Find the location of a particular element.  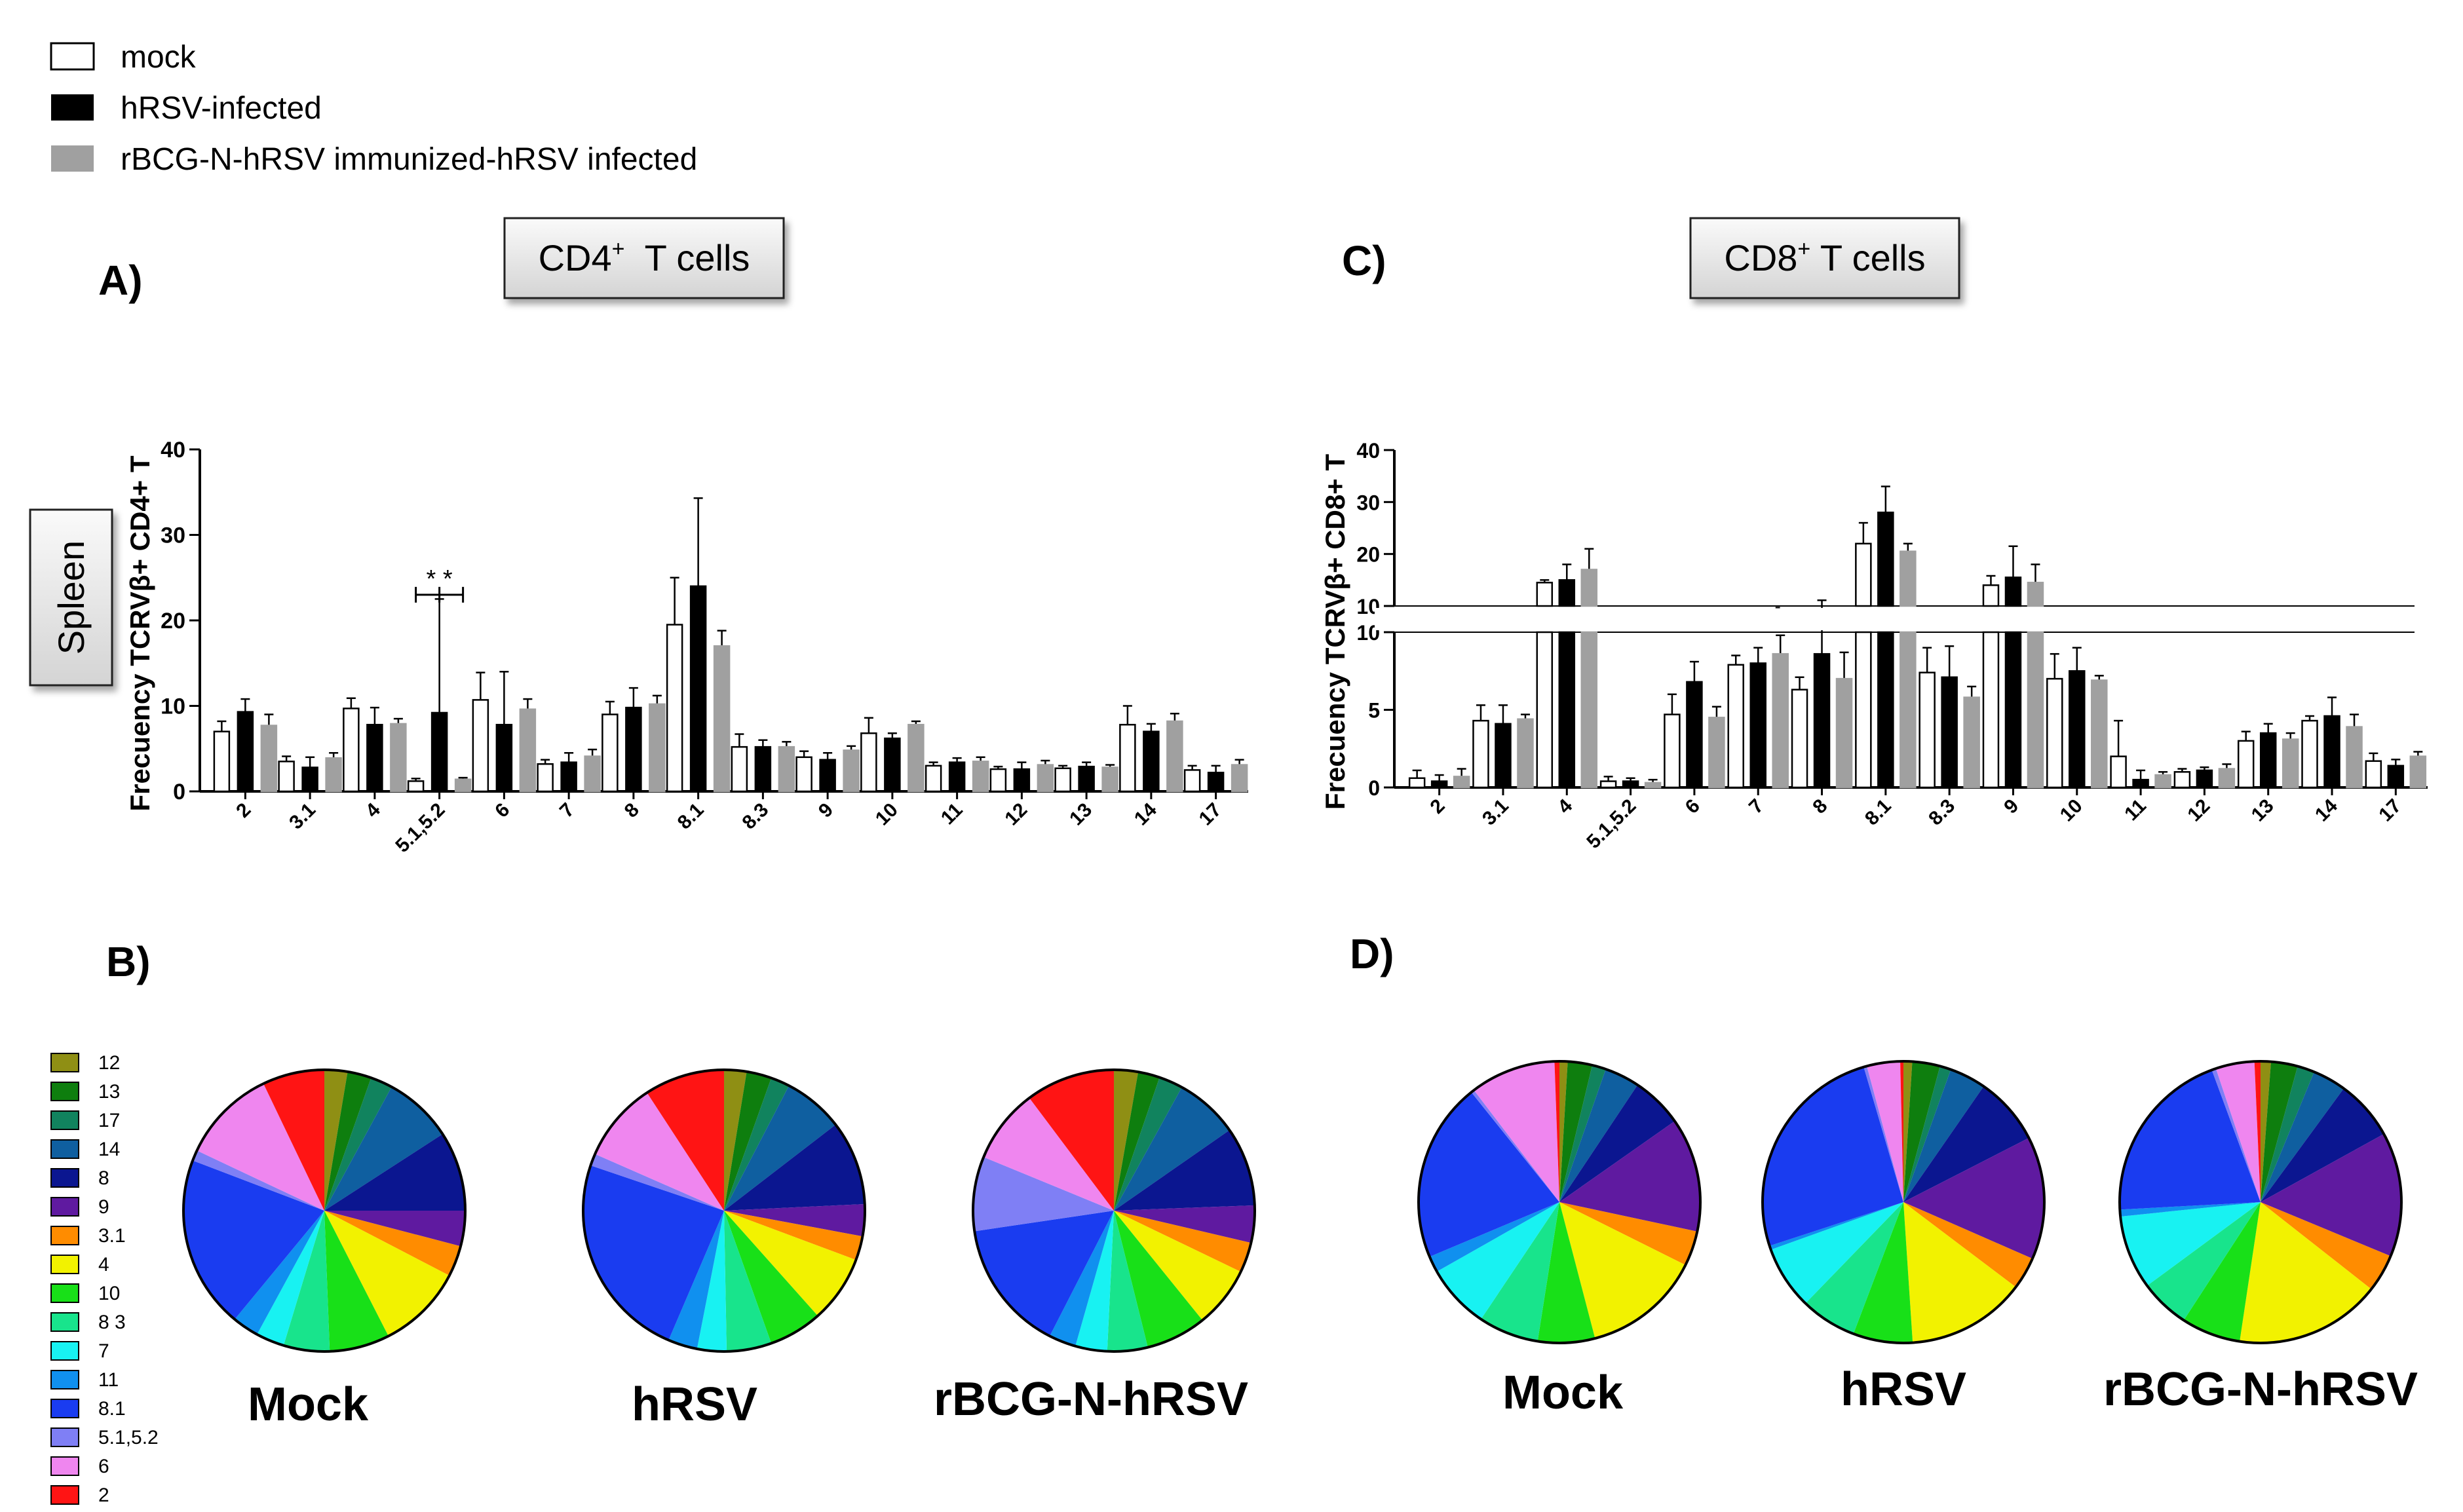

panel-letter-c: C) is located at coordinates (1364, 260).